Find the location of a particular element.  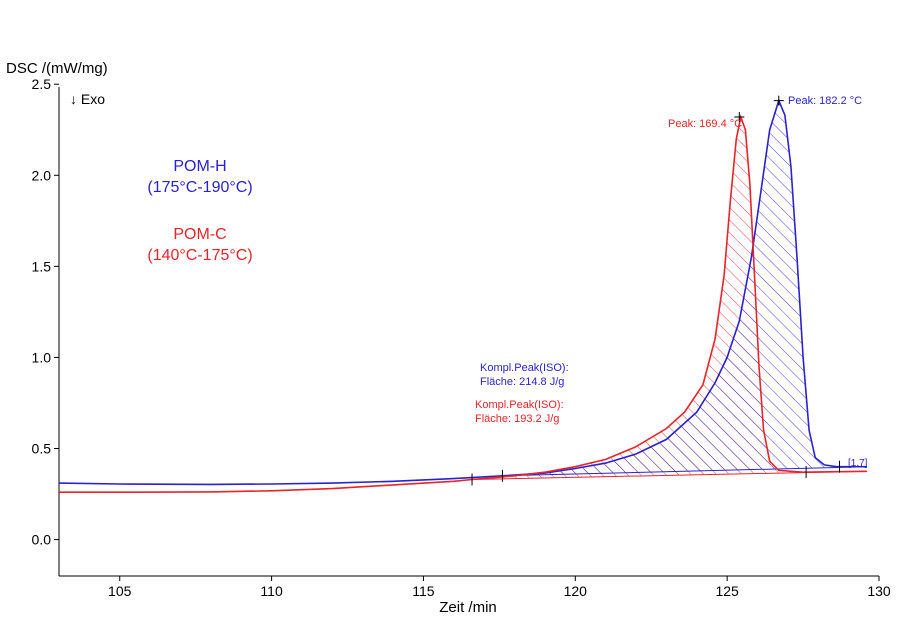

x-ticks: 105 110 115 120 125 130 is located at coordinates (499, 587).